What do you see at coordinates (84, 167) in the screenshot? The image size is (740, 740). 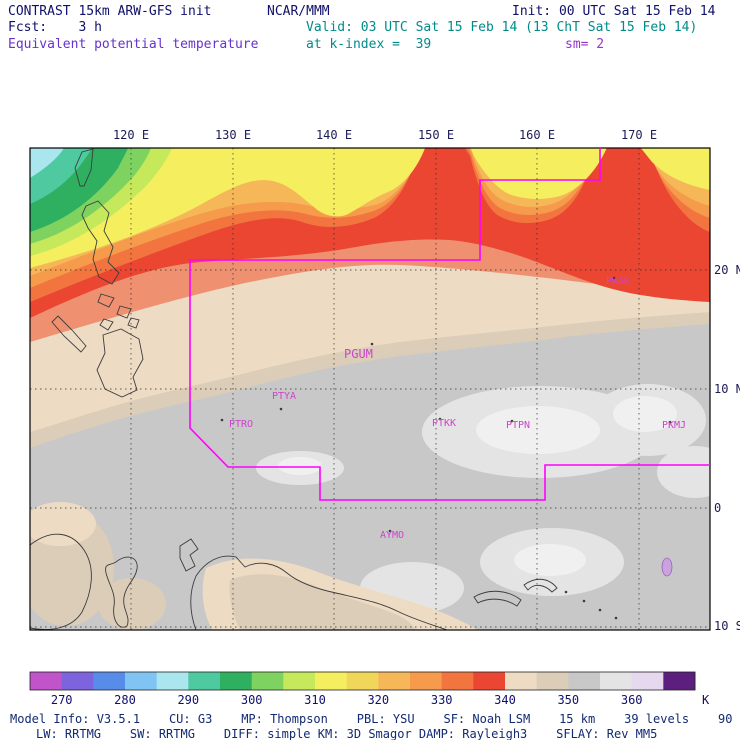 I see `coast-taiwan` at bounding box center [84, 167].